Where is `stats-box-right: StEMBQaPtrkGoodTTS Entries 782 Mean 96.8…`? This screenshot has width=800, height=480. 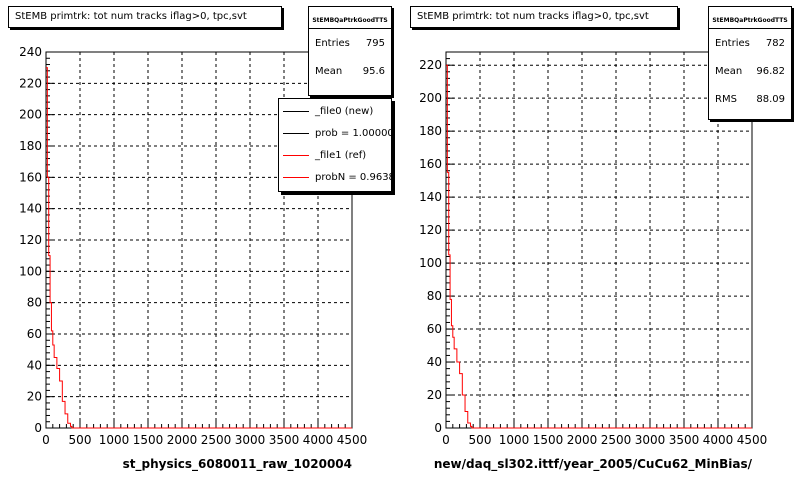 stats-box-right: StEMBQaPtrkGoodTTS Entries 782 Mean 96.8… is located at coordinates (750, 63).